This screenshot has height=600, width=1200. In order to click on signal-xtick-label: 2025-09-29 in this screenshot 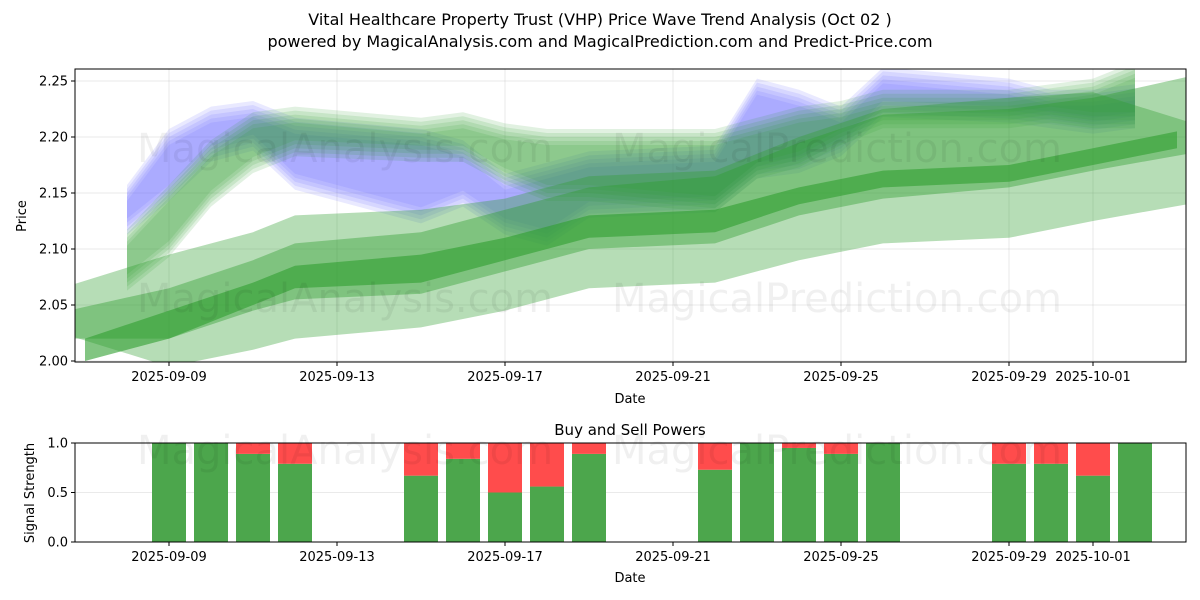, I will do `click(1009, 557)`.